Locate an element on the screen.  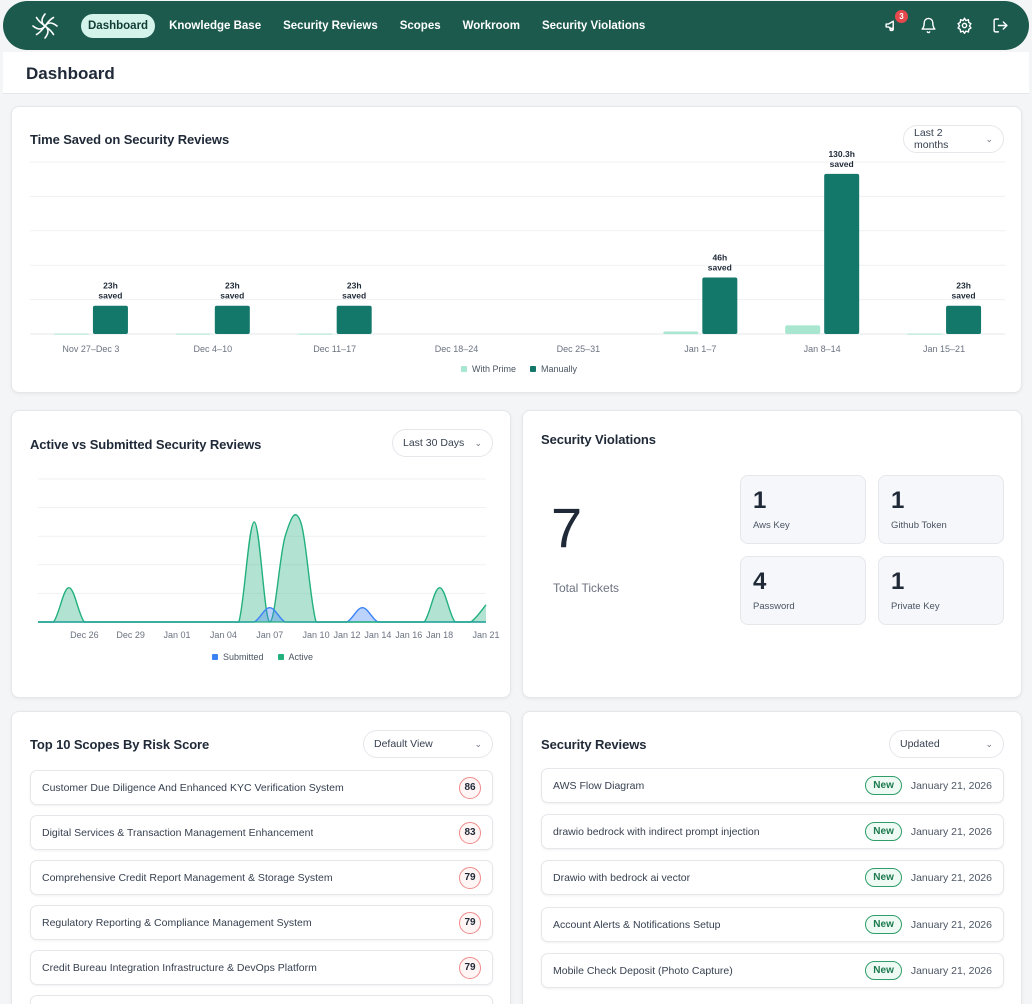
days-range-select: Last 30 Days ⌄ is located at coordinates (442, 443).